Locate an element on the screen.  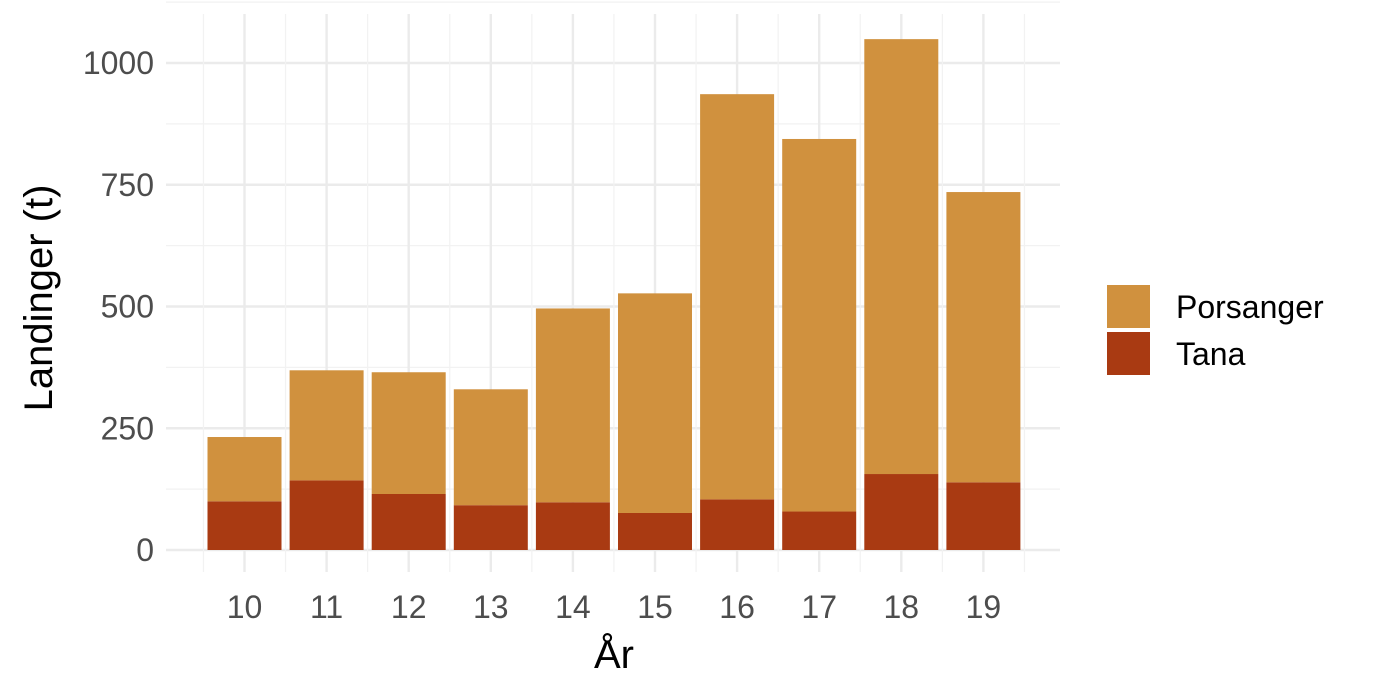
y-tick-label: 250 is located at coordinates (127, 428).